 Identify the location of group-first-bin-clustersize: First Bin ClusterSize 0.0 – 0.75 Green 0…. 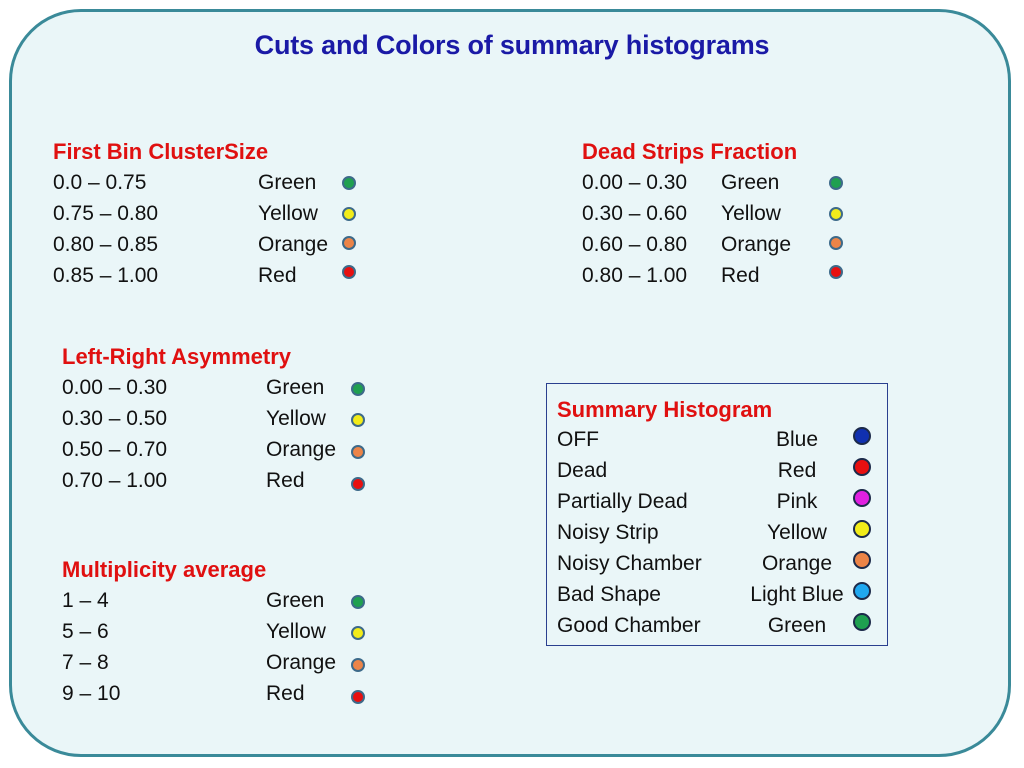
(204, 213).